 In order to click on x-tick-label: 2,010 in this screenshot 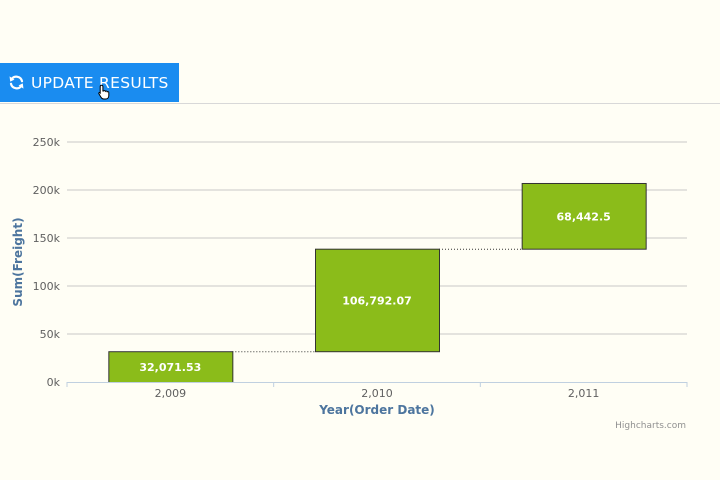, I will do `click(377, 393)`.